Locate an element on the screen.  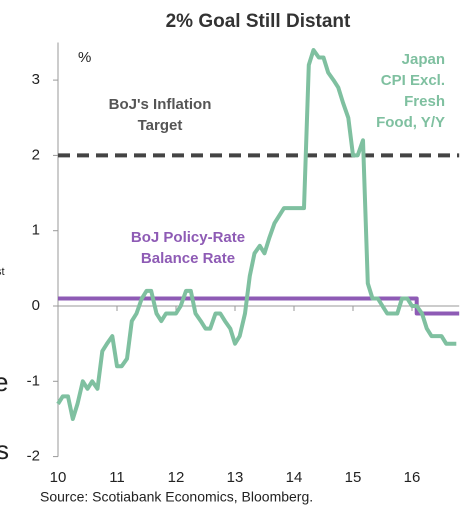
edge-fragment: e is located at coordinates (4, 382).